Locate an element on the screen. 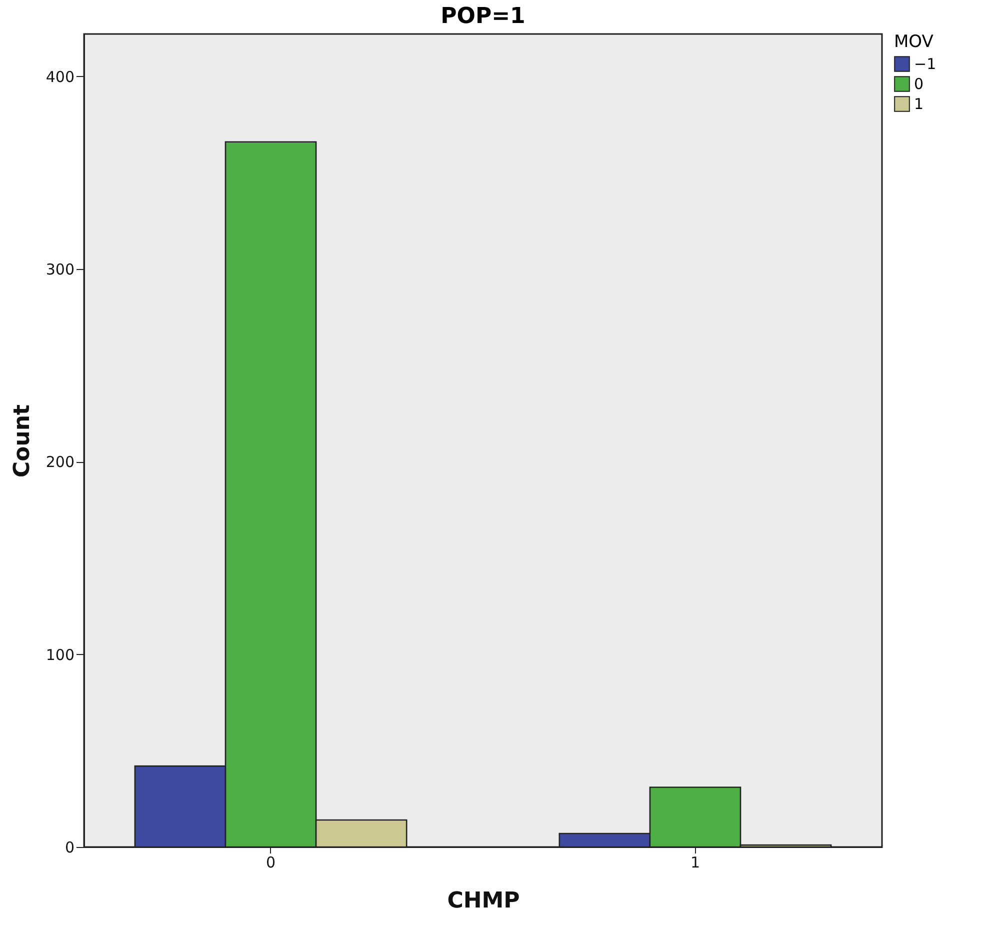 Image resolution: width=987 pixels, height=949 pixels. legend-title: MOV is located at coordinates (914, 42).